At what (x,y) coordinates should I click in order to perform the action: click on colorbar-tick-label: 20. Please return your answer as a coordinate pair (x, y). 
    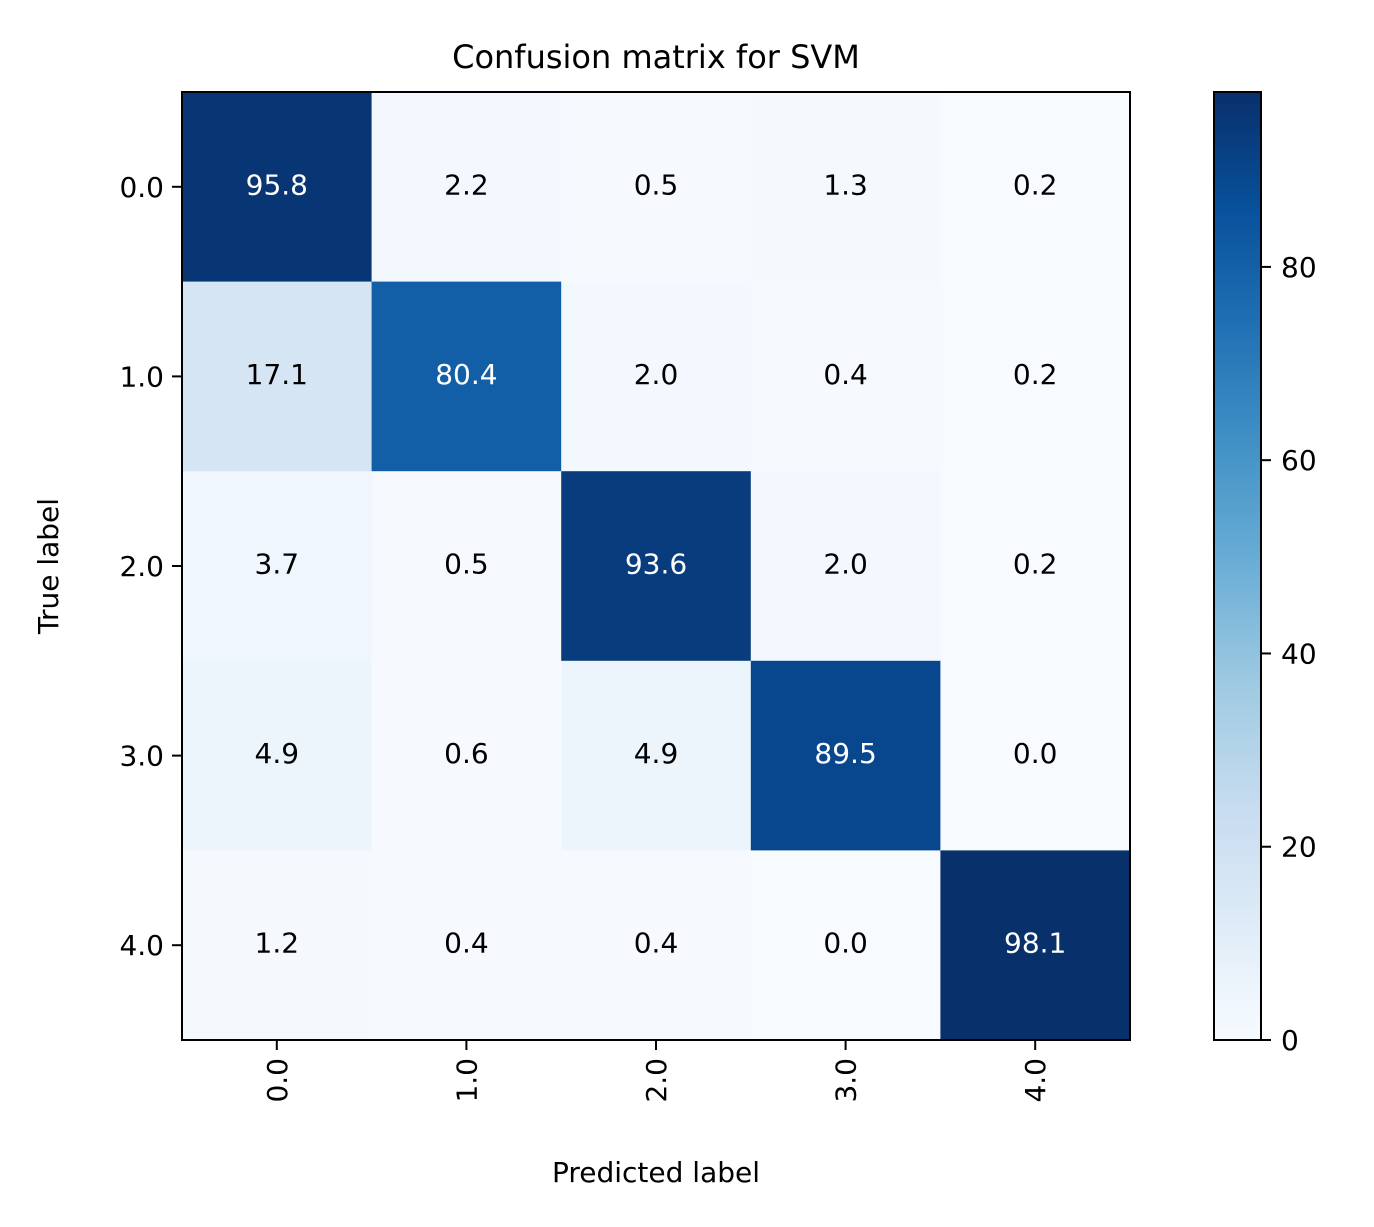
    Looking at the image, I should click on (1299, 847).